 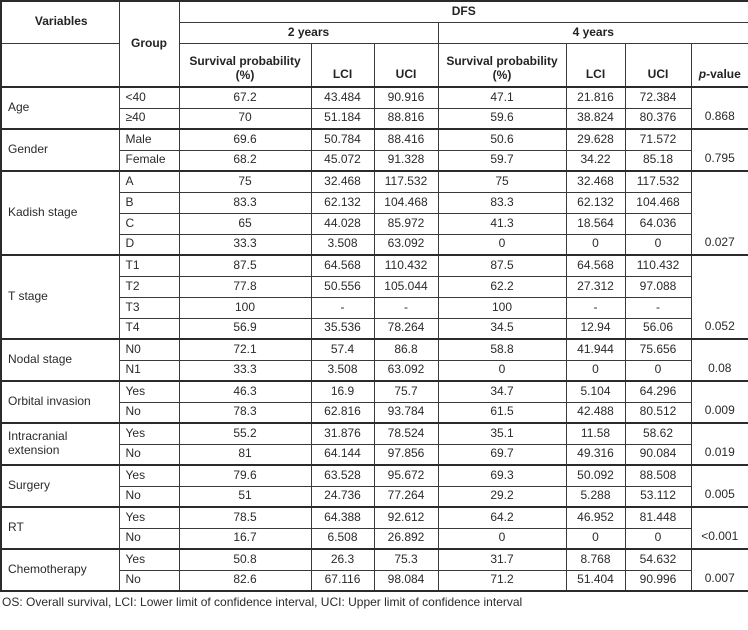 I want to click on value-cell-uci2: 90.916, so click(x=406, y=97).